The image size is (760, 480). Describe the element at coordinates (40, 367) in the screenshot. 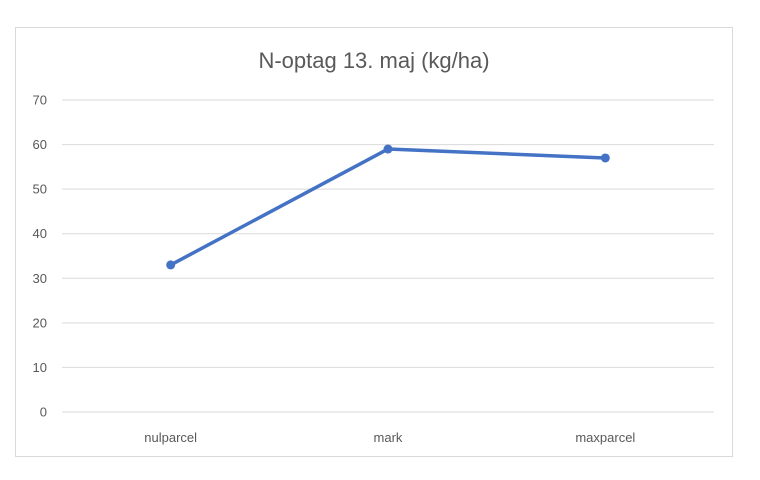

I see `y-tick-label: 10` at that location.